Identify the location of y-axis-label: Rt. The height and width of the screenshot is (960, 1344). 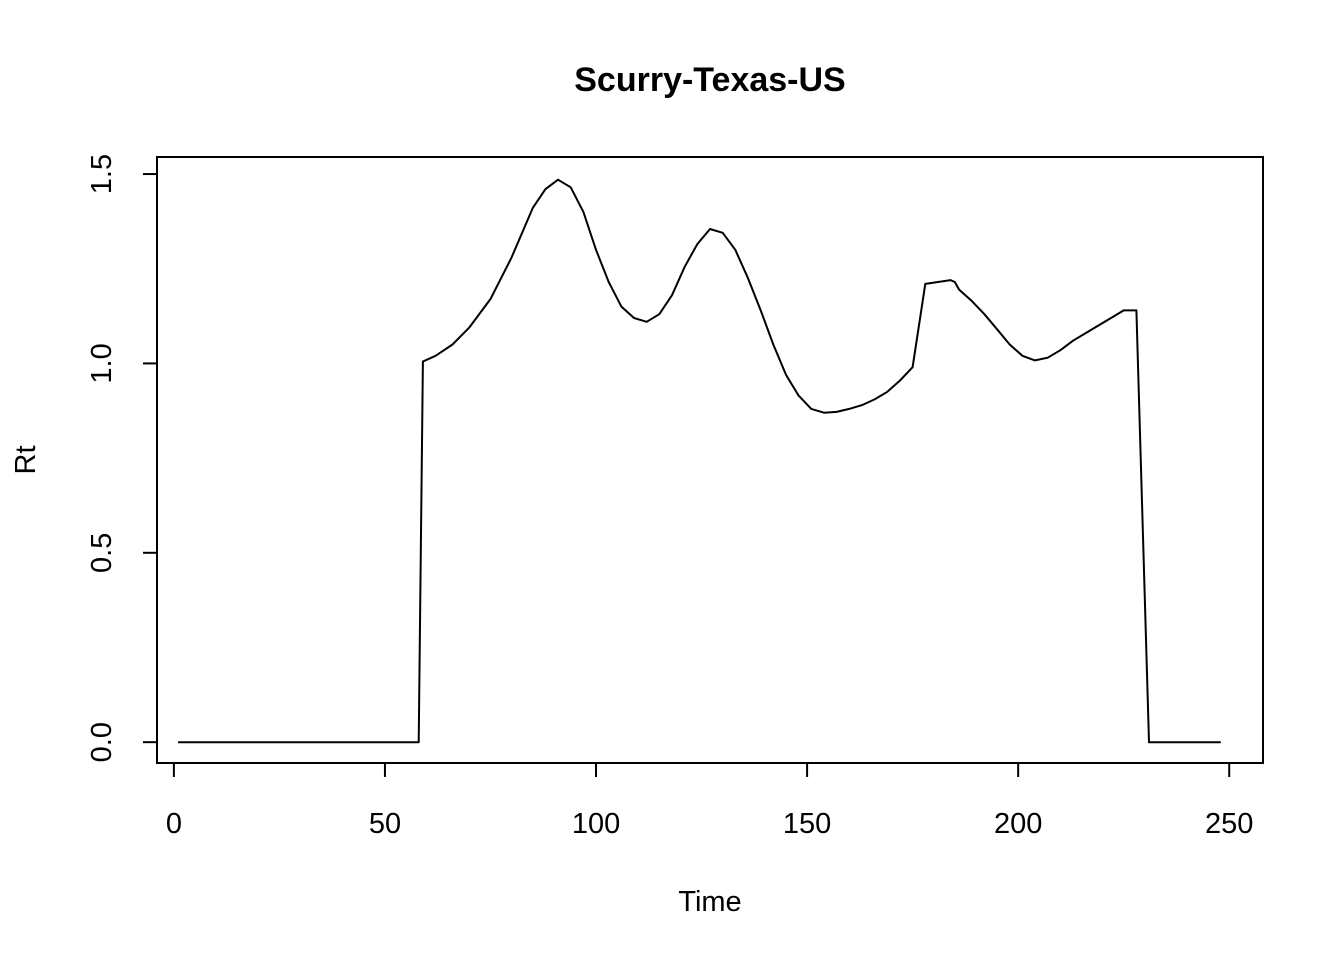
(26, 460).